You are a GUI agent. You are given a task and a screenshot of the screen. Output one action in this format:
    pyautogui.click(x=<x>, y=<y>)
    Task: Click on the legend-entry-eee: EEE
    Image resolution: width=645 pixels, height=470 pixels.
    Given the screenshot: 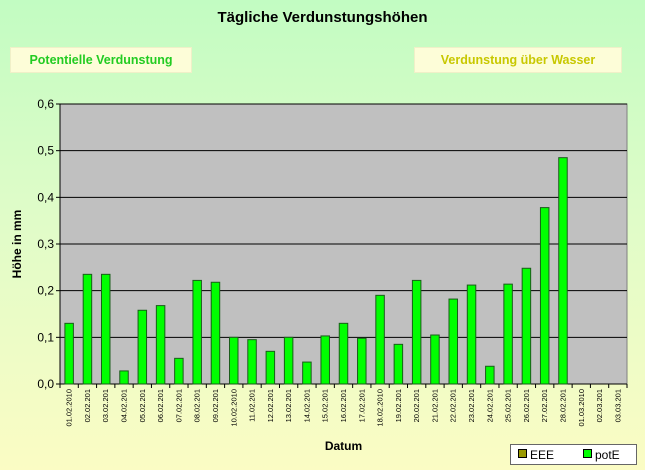 What is the action you would take?
    pyautogui.click(x=536, y=455)
    